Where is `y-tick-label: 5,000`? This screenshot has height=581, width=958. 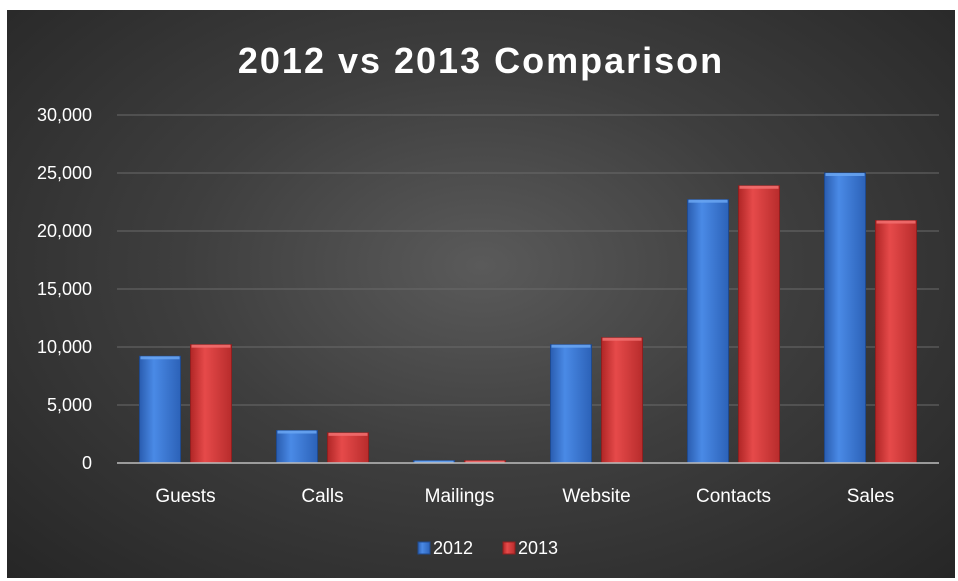
y-tick-label: 5,000 is located at coordinates (69, 405).